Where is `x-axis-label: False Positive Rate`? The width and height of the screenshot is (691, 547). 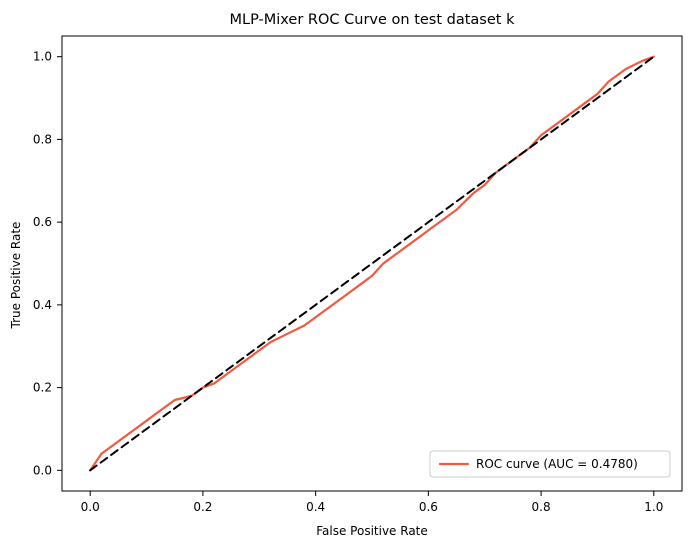
x-axis-label: False Positive Rate is located at coordinates (372, 531).